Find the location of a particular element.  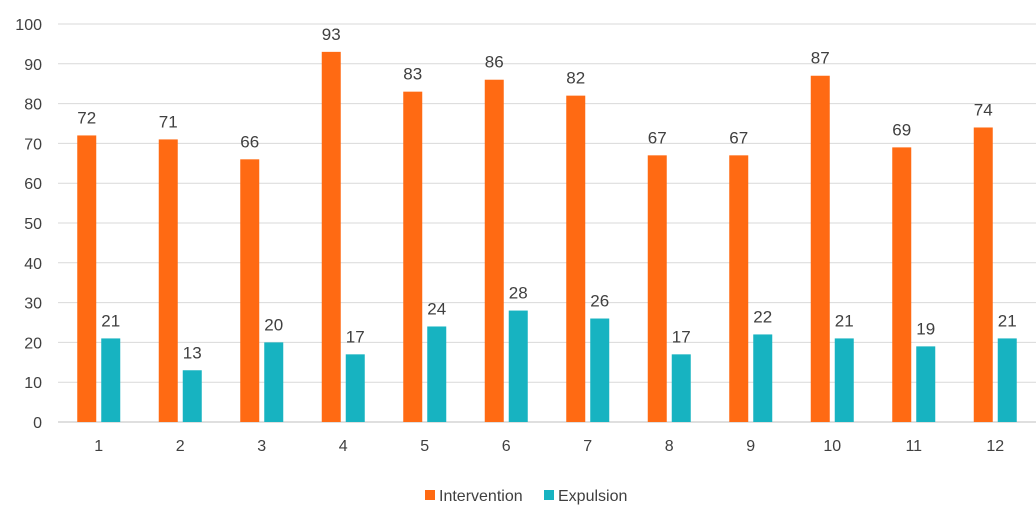

y-axis-ticks: 0 10 20 30 40 50 60 70 80 90 100 is located at coordinates (28, 224).